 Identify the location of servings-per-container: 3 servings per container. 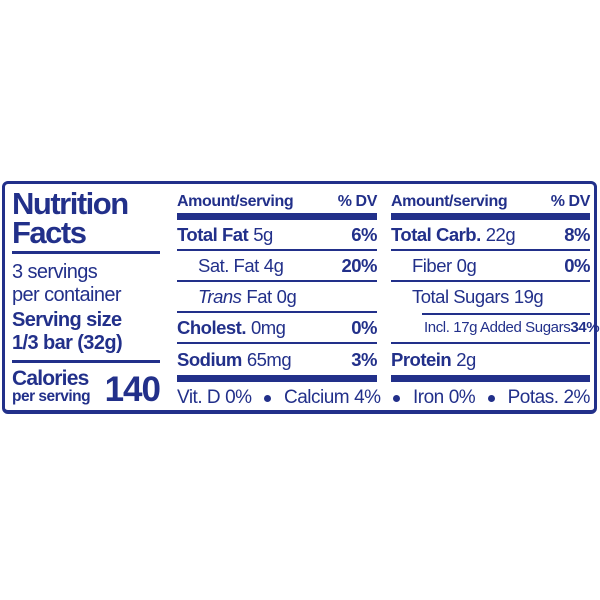
(90, 284).